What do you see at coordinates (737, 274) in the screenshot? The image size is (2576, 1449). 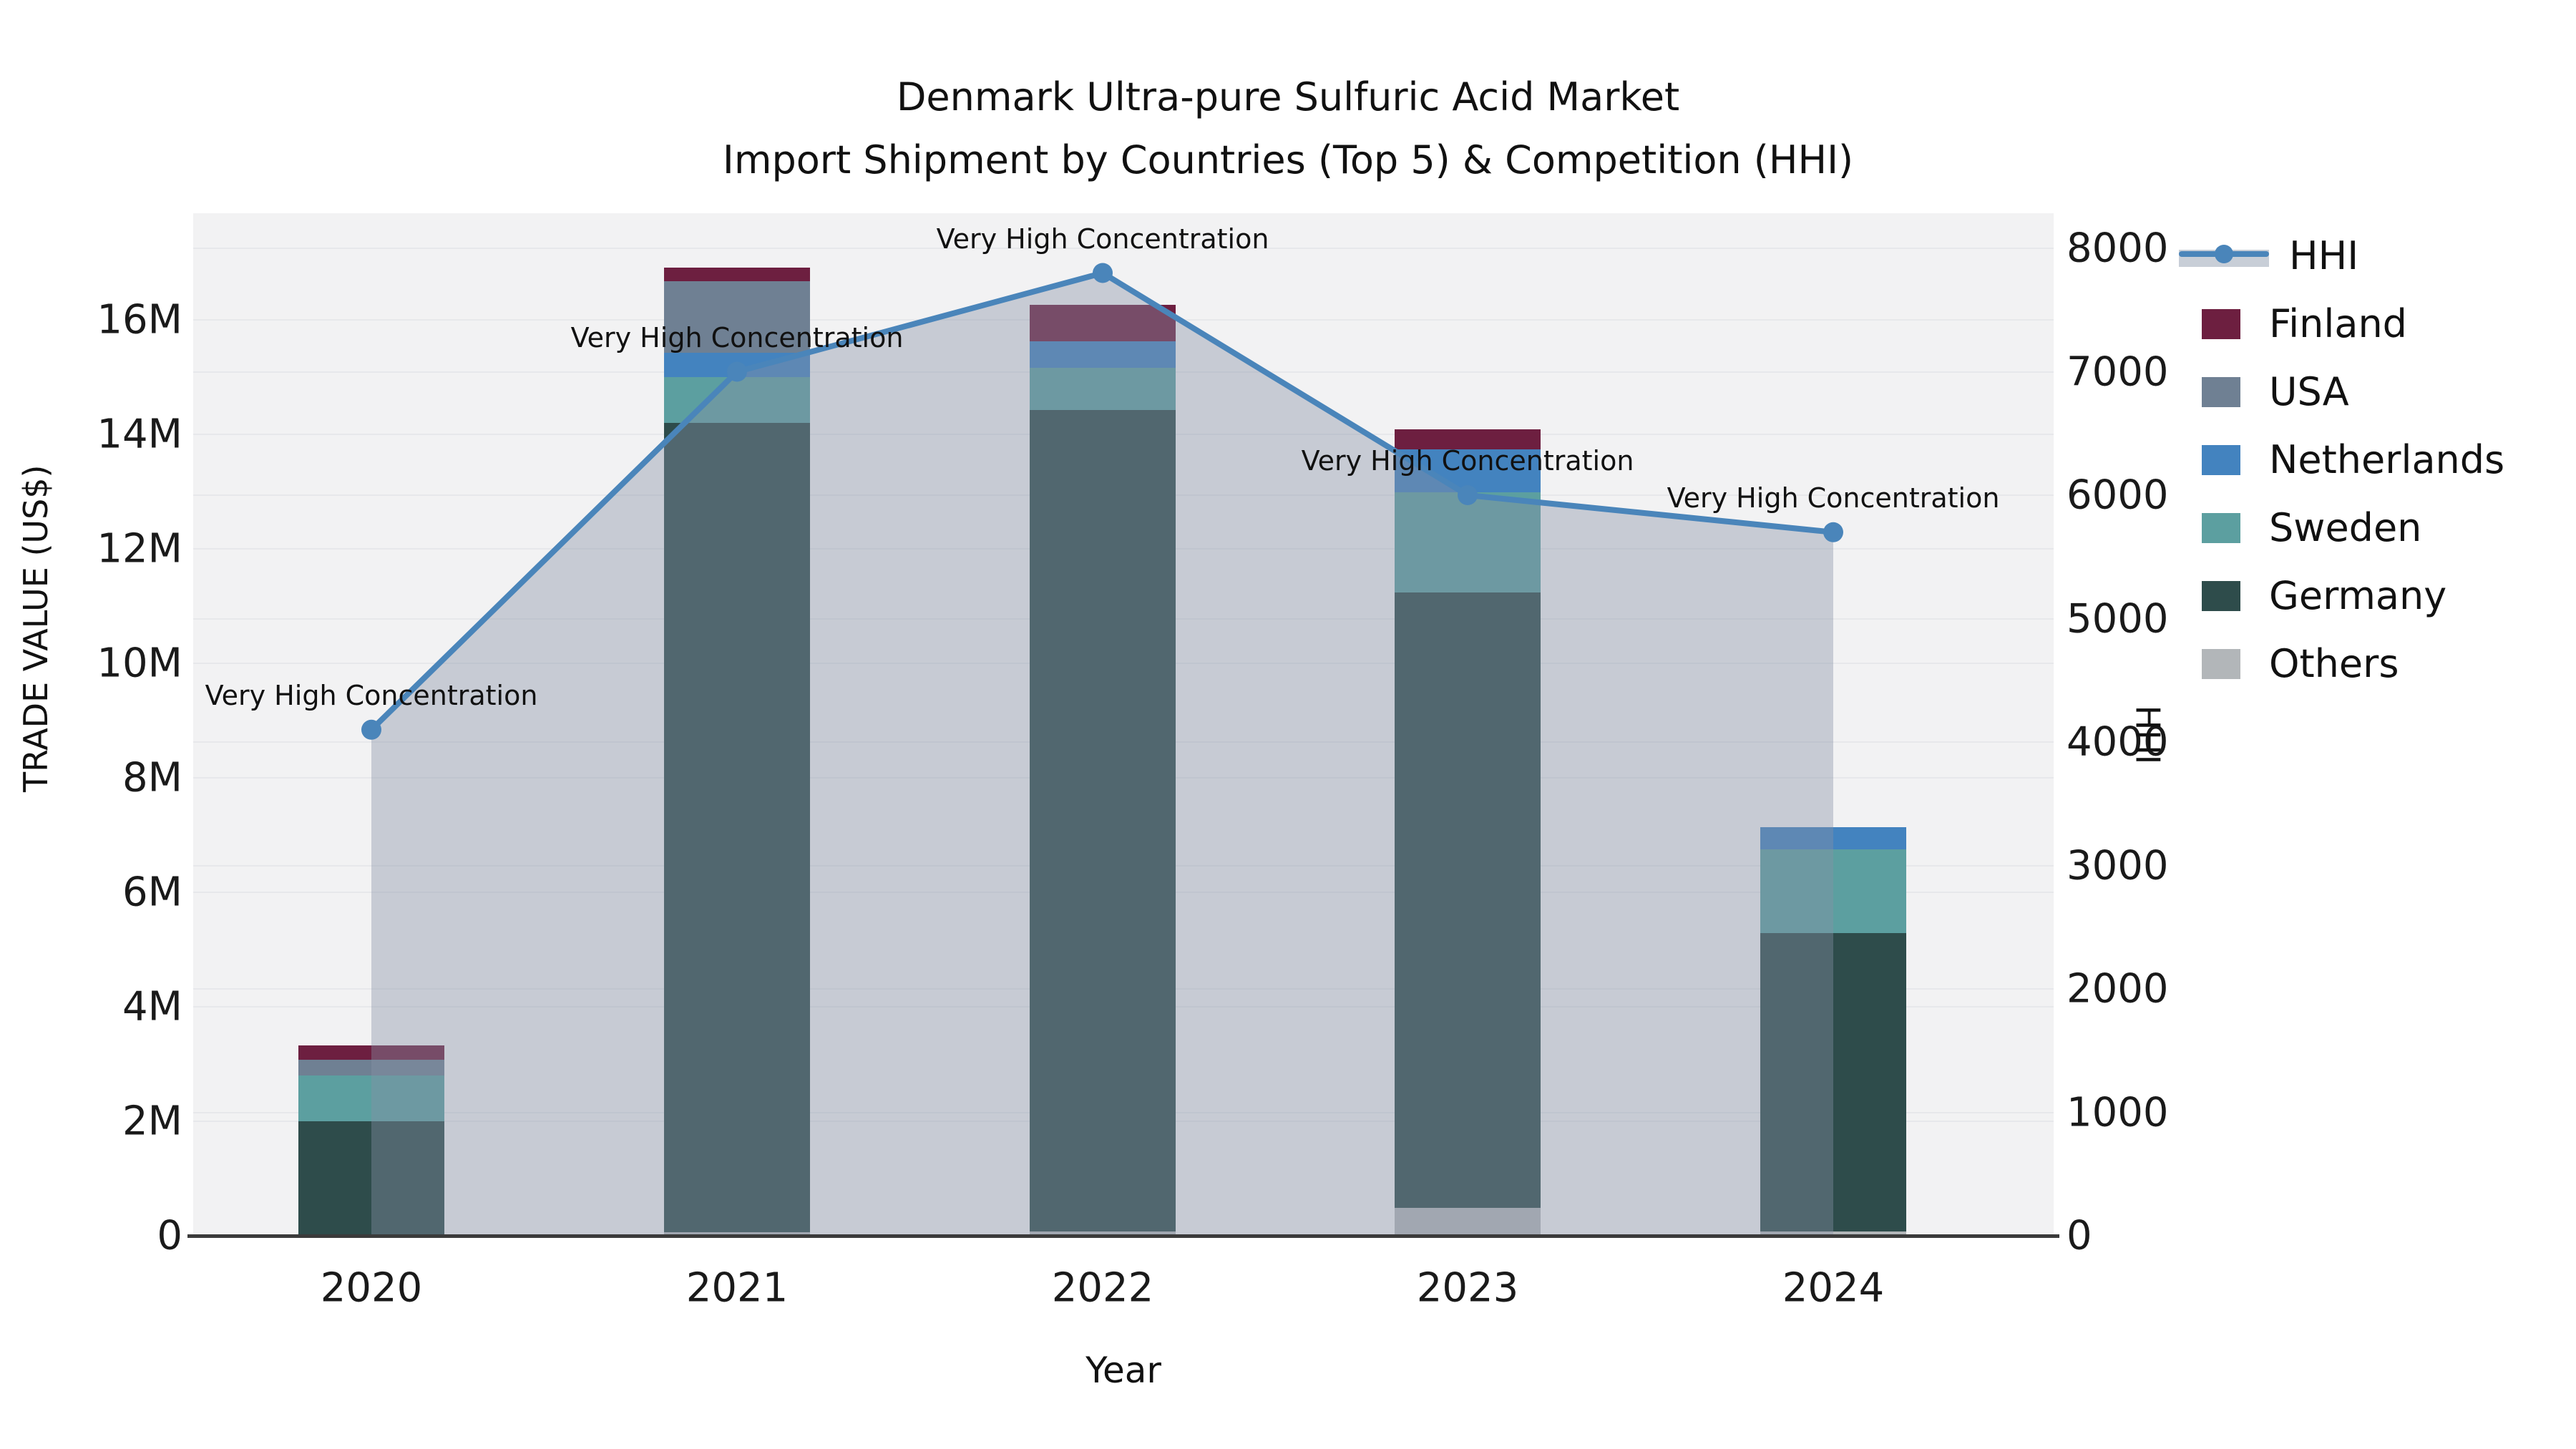 I see `bar-segment-2021-finland` at bounding box center [737, 274].